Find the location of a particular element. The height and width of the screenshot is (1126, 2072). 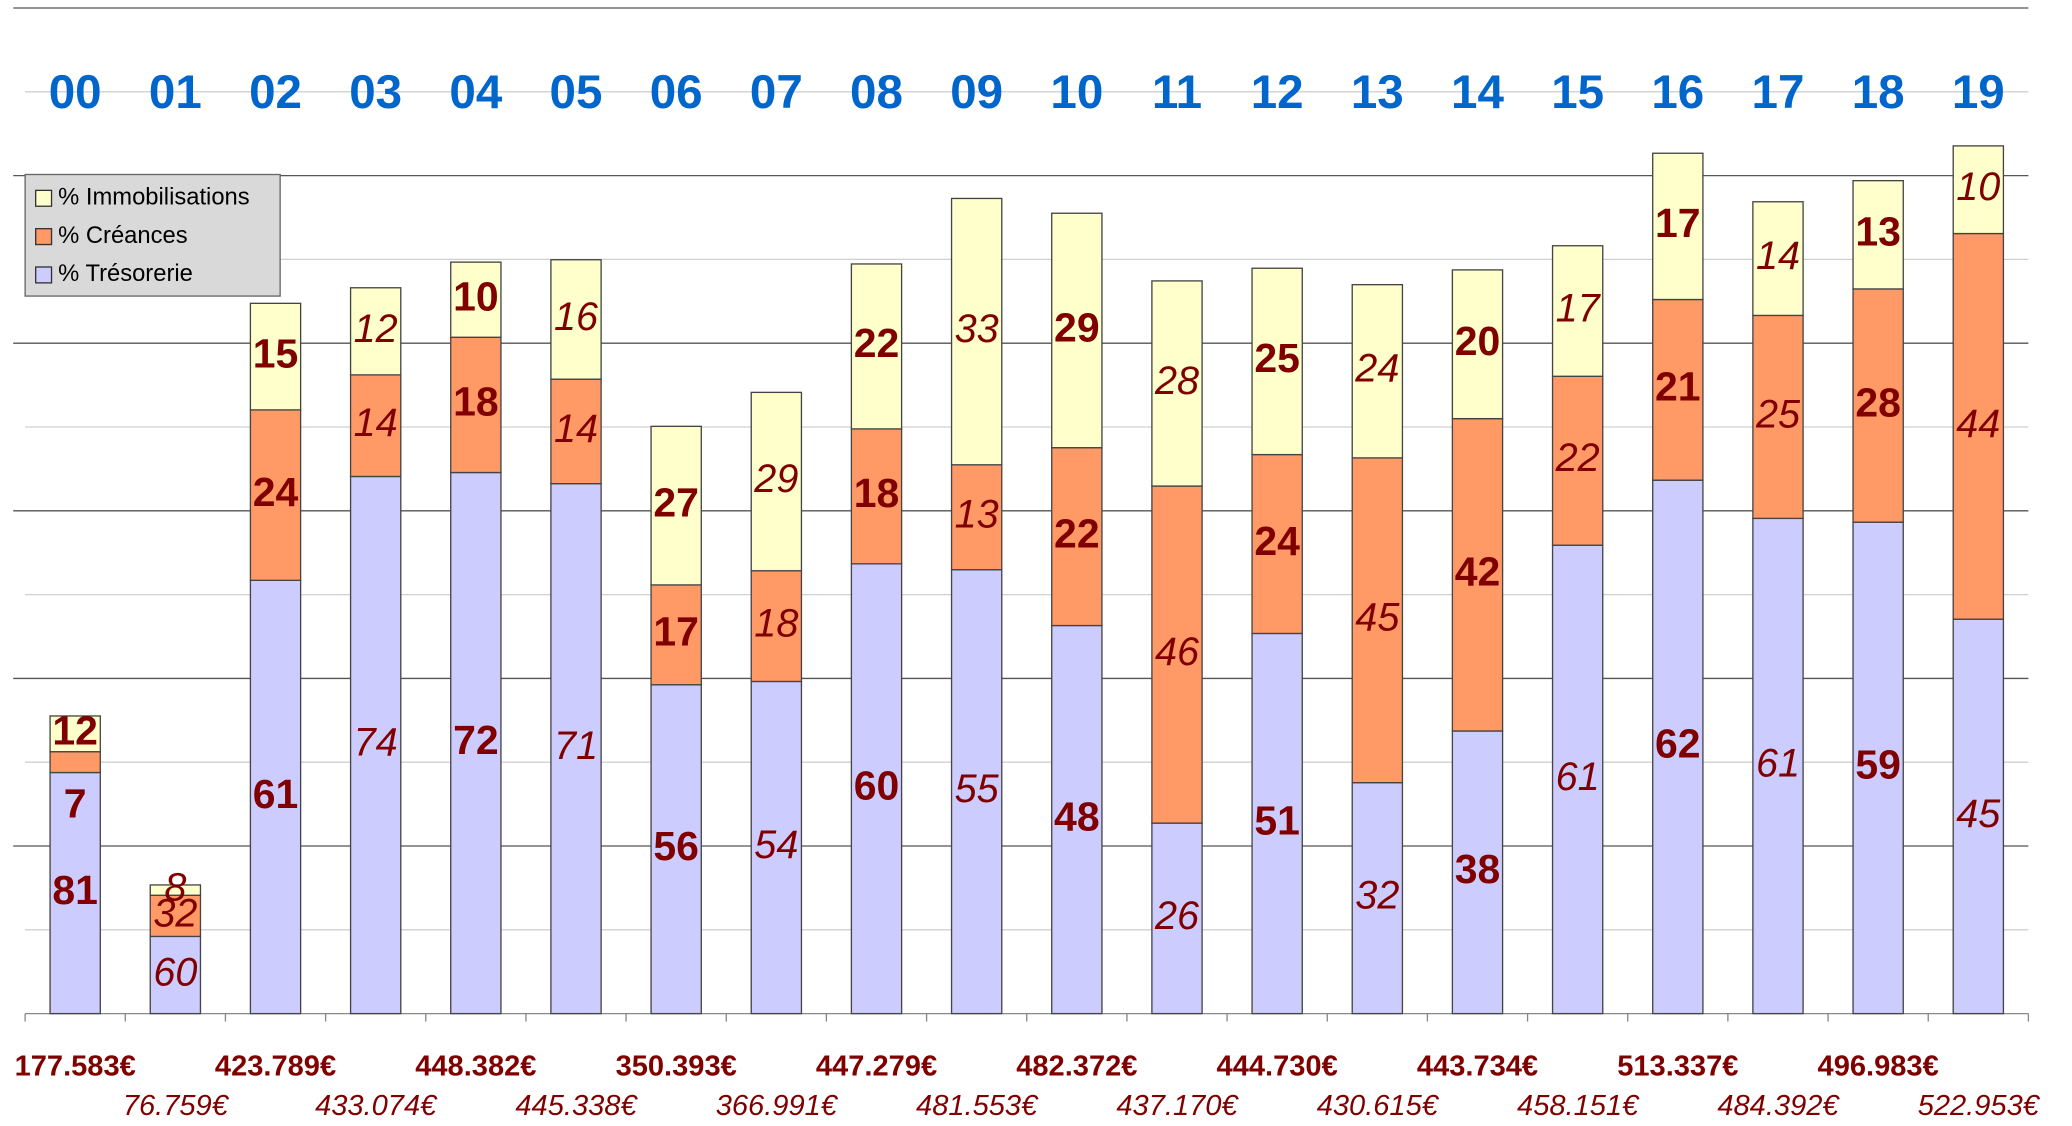

total-label: 444.730€ is located at coordinates (1277, 1066).